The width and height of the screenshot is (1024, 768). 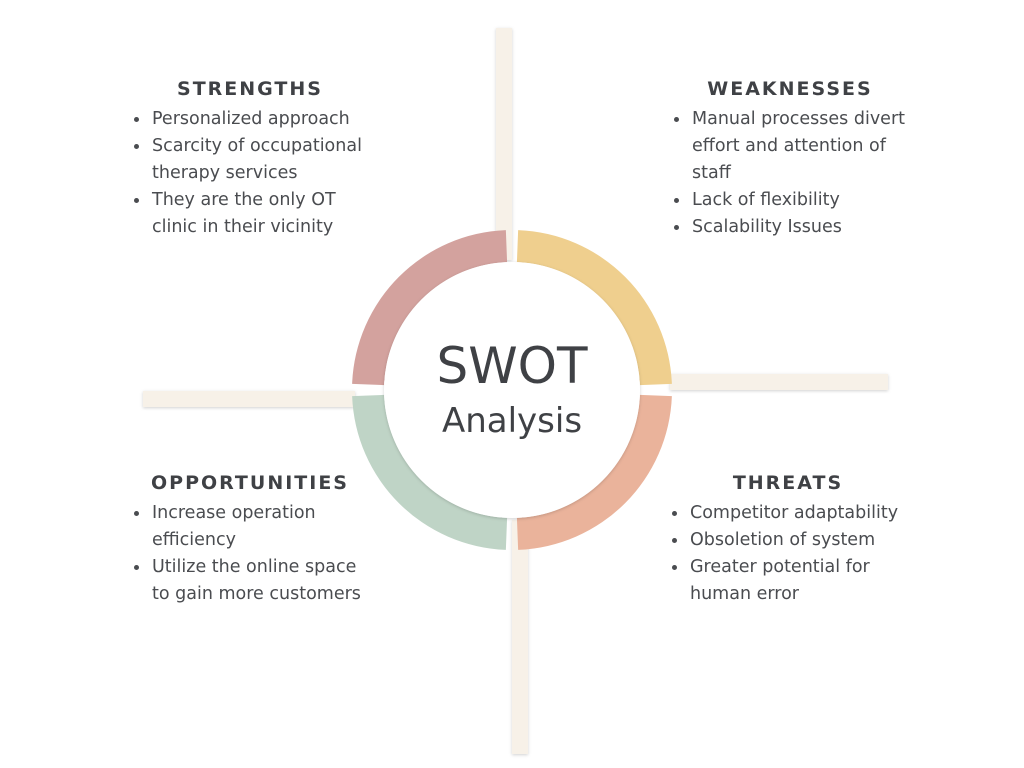 What do you see at coordinates (790, 581) in the screenshot?
I see `list-item: Greater potential for human error` at bounding box center [790, 581].